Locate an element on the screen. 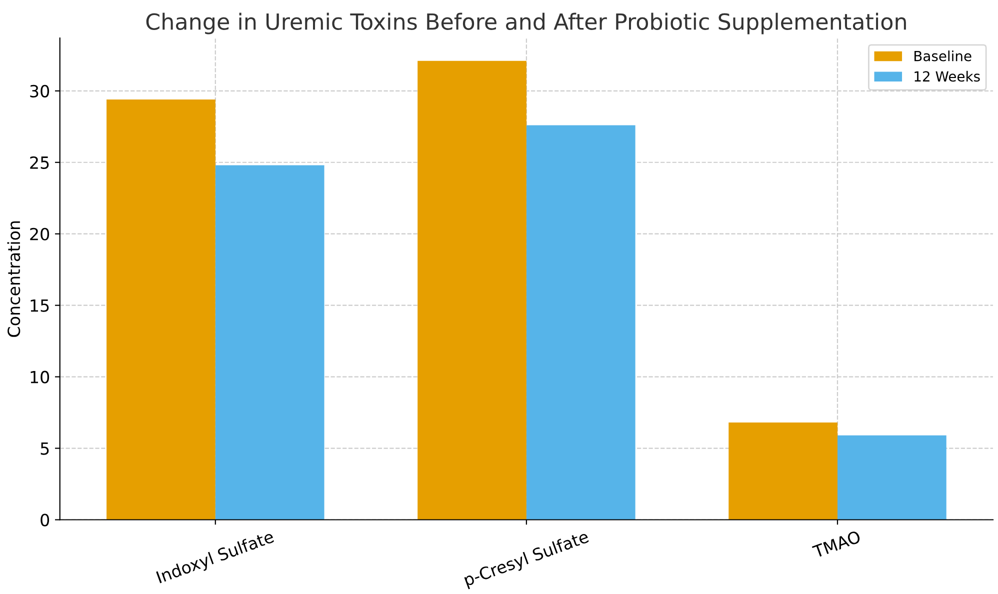 This screenshot has height=594, width=998. y-tick-label: 5 is located at coordinates (44, 448).